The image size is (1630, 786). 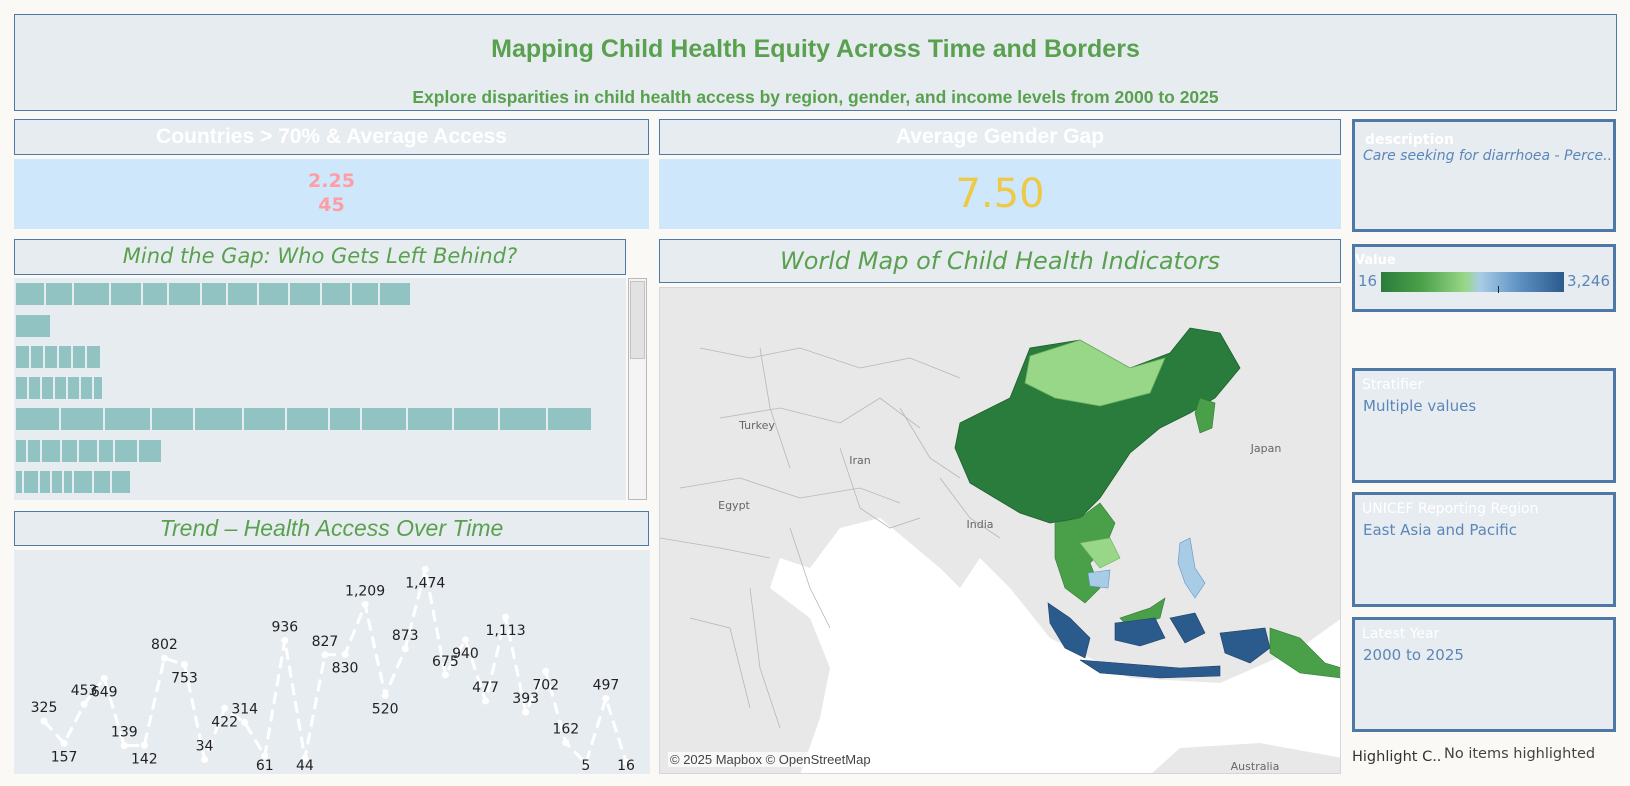 What do you see at coordinates (1484, 425) in the screenshot?
I see `stratifier-filter: Stratifier Multiple values` at bounding box center [1484, 425].